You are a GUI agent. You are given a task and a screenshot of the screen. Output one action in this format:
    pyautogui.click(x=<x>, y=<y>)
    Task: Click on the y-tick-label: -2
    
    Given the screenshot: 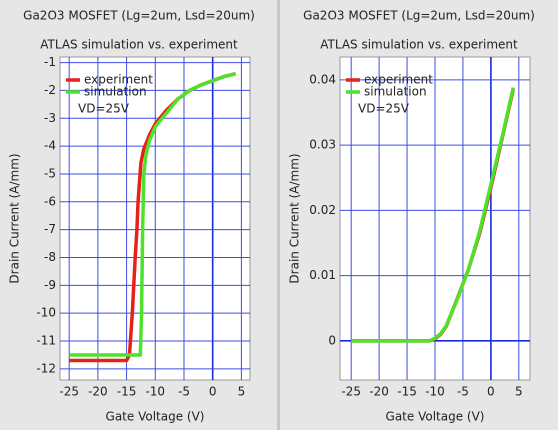 What is the action you would take?
    pyautogui.click(x=50, y=90)
    